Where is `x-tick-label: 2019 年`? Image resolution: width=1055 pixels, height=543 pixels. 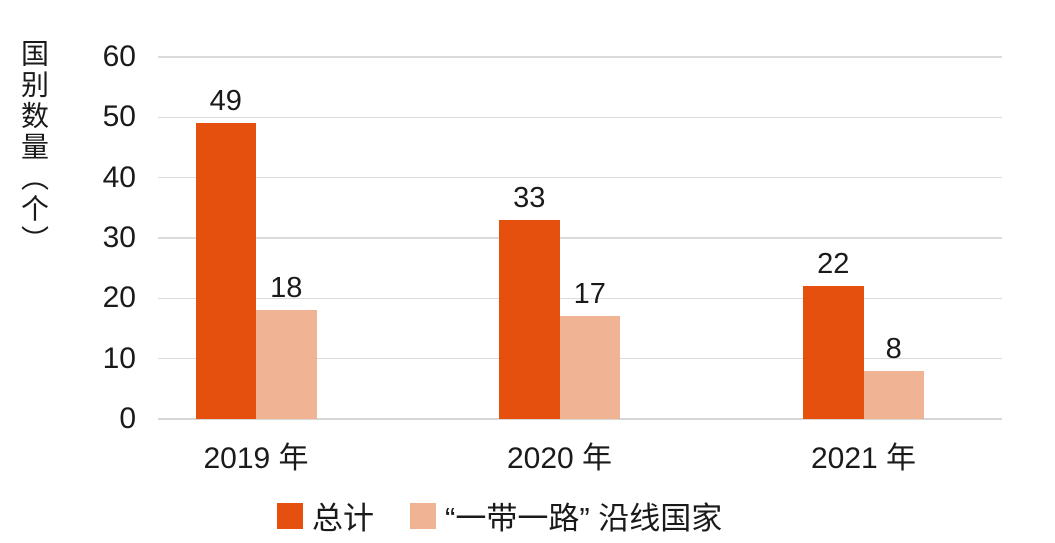
x-tick-label: 2019 年 is located at coordinates (256, 458).